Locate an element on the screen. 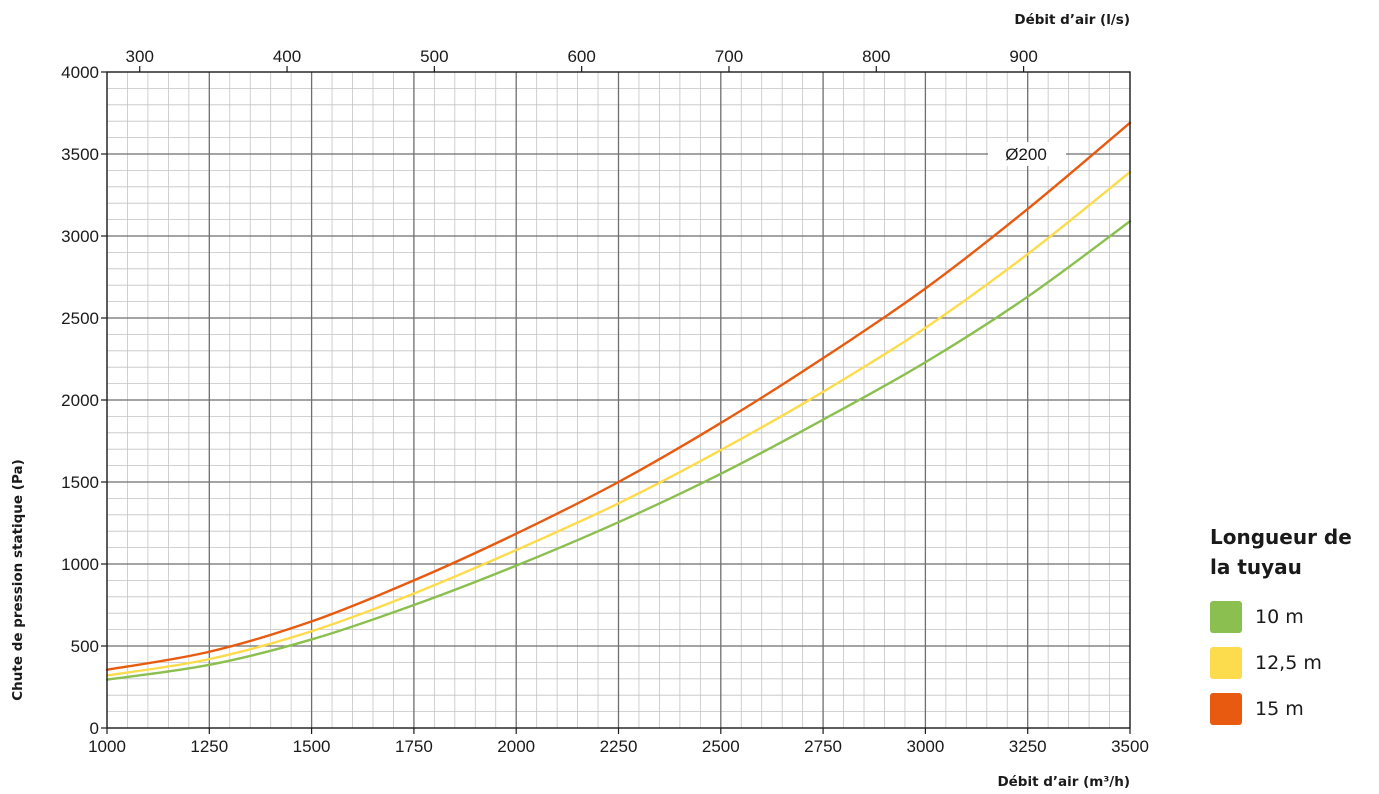 The width and height of the screenshot is (1379, 794). legend: Longueur de la tuyau 10 m 12,5 m 15 m is located at coordinates (1292, 627).